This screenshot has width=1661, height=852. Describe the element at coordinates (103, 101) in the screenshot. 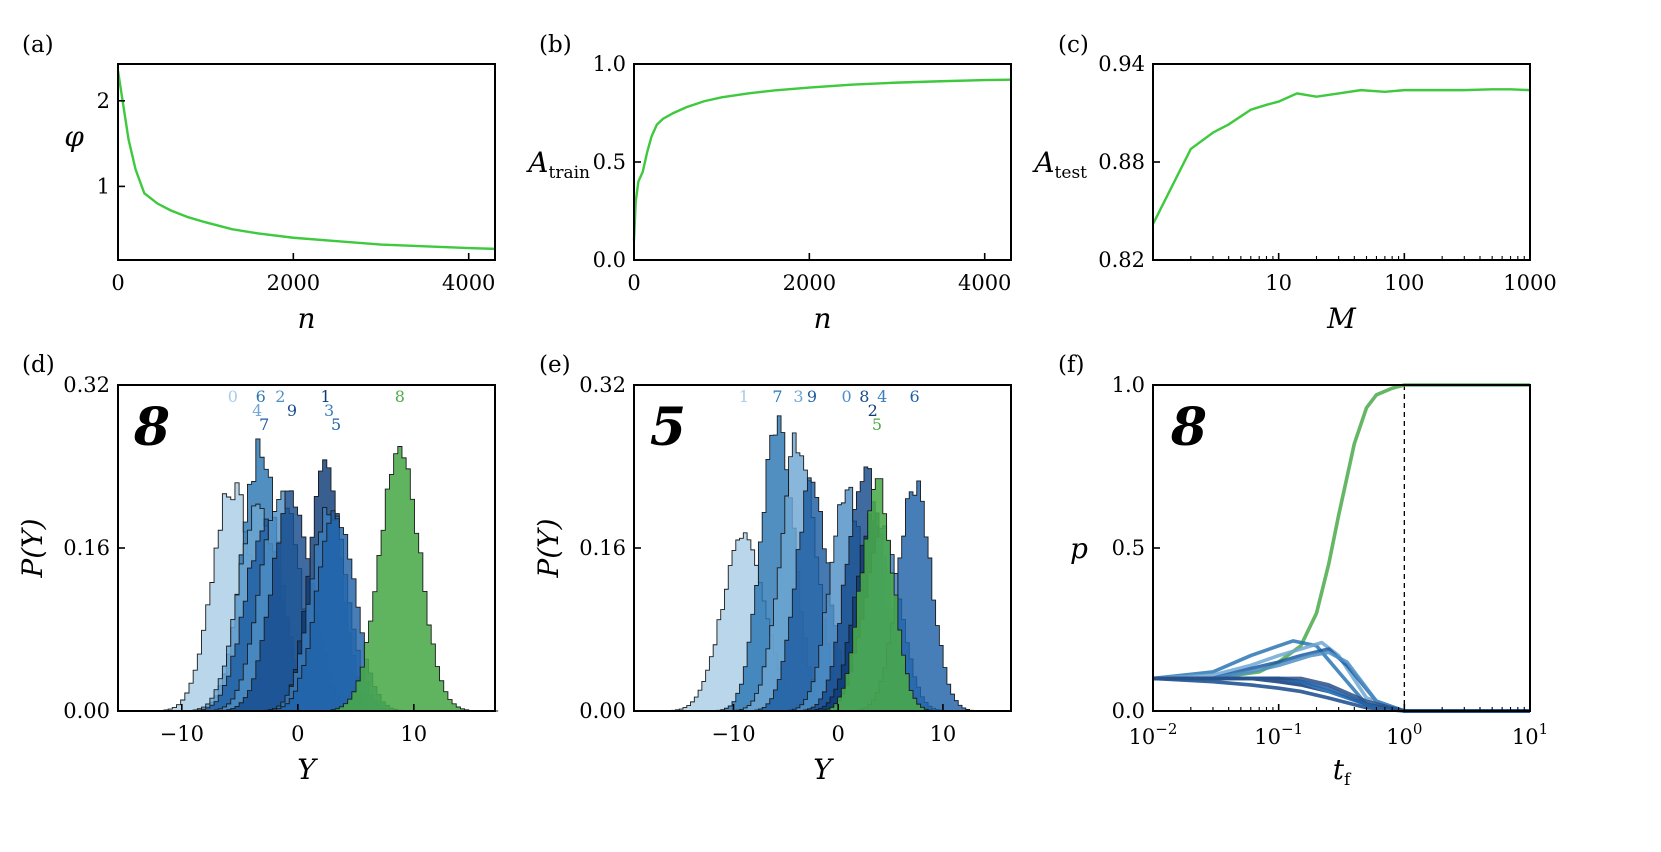

I see `y-tick-label: 2` at that location.